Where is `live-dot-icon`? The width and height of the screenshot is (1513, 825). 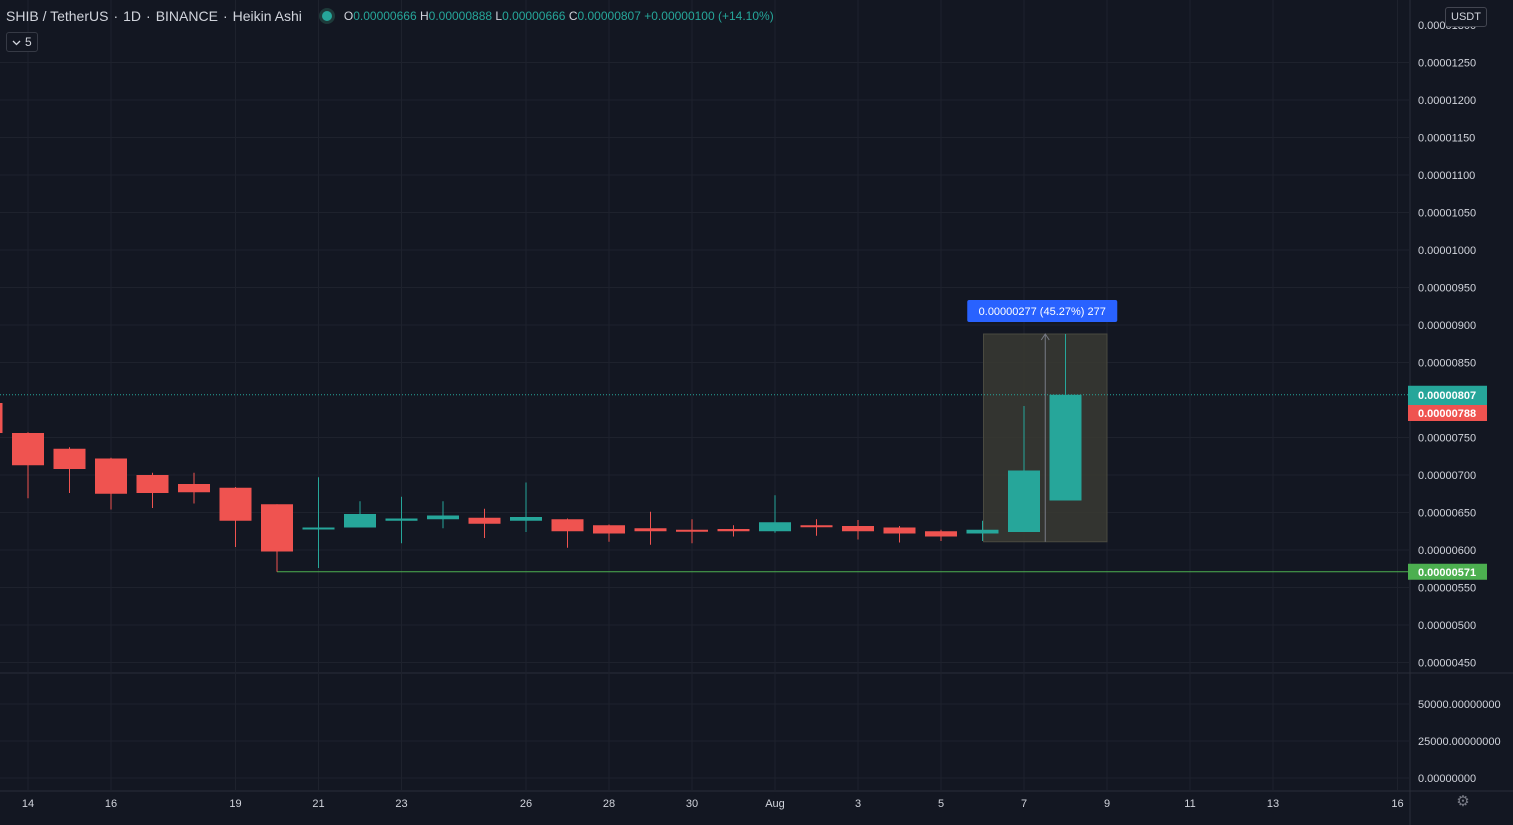
live-dot-icon is located at coordinates (326, 16).